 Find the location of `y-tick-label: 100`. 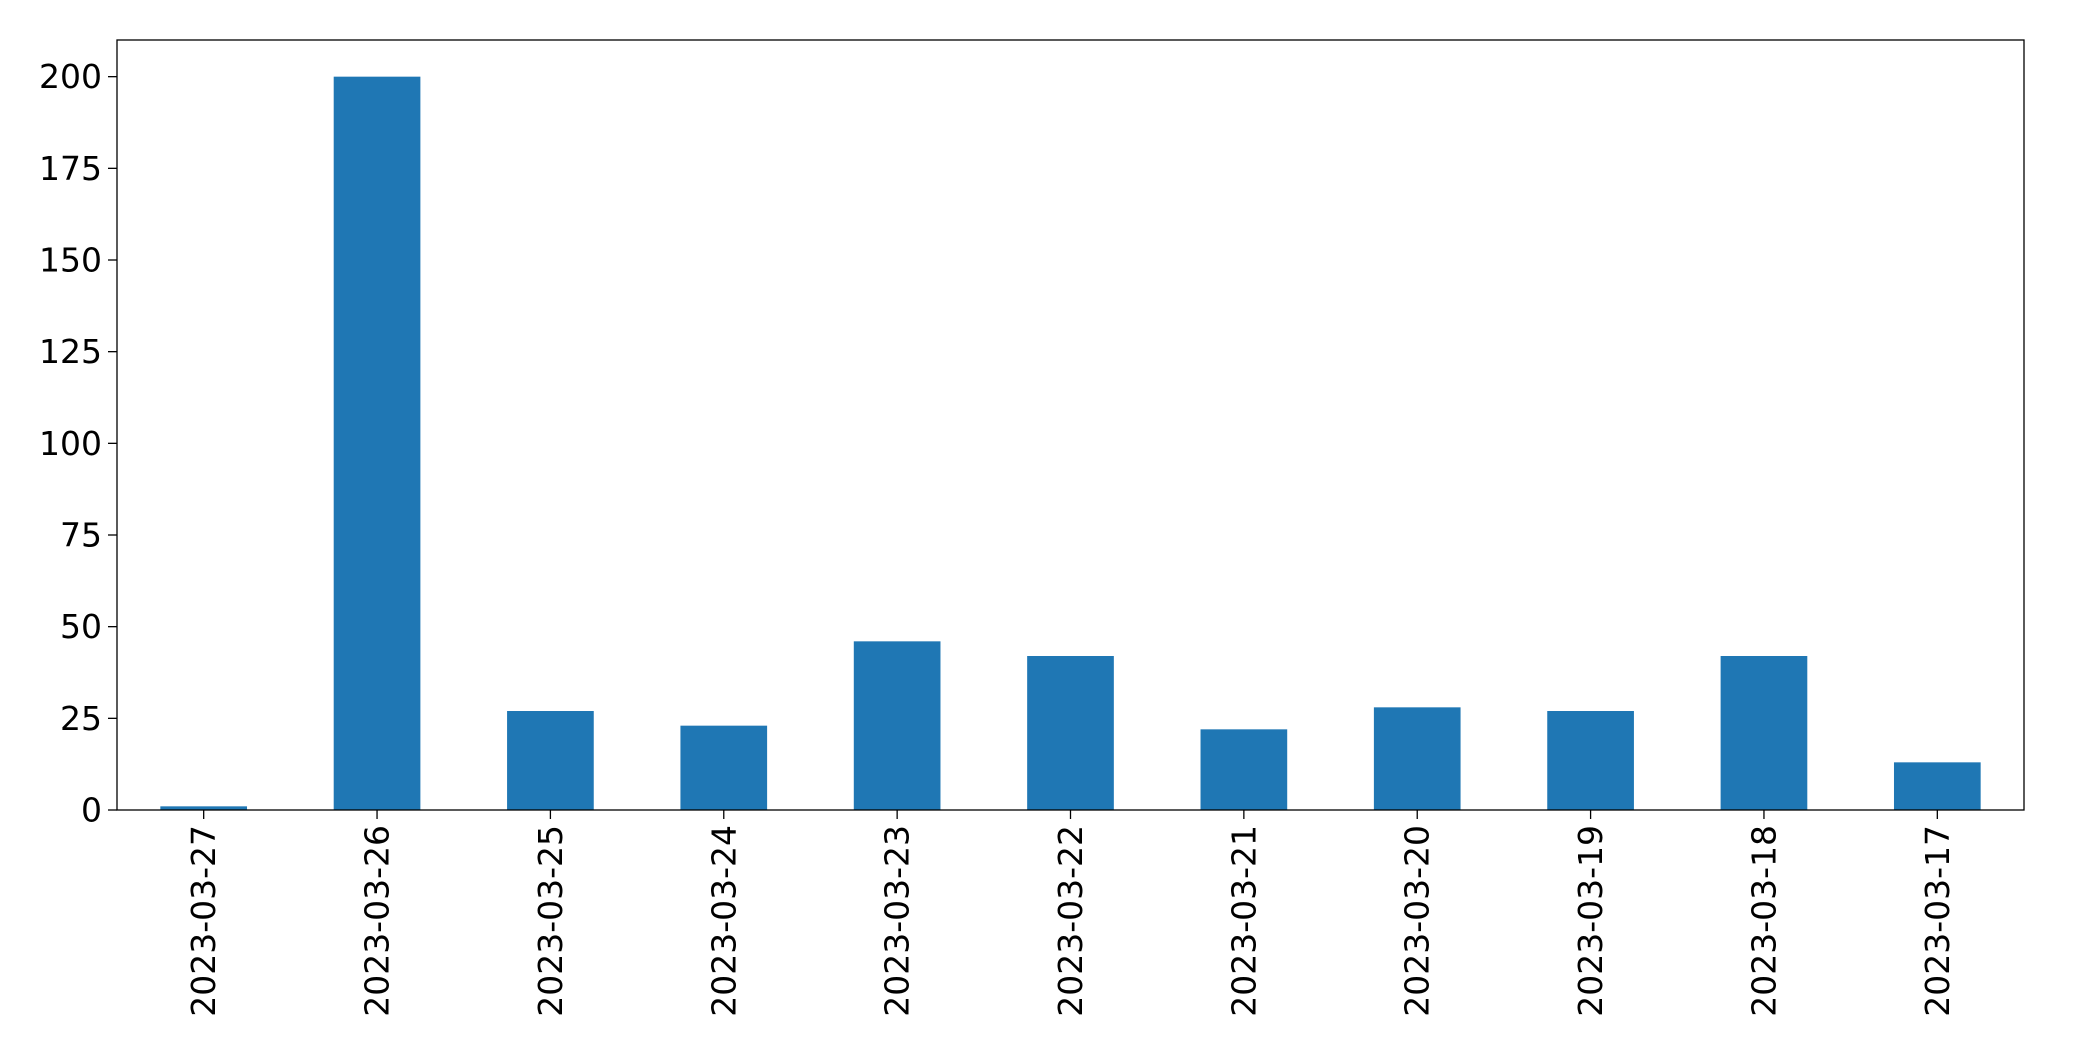

y-tick-label: 100 is located at coordinates (70, 443).